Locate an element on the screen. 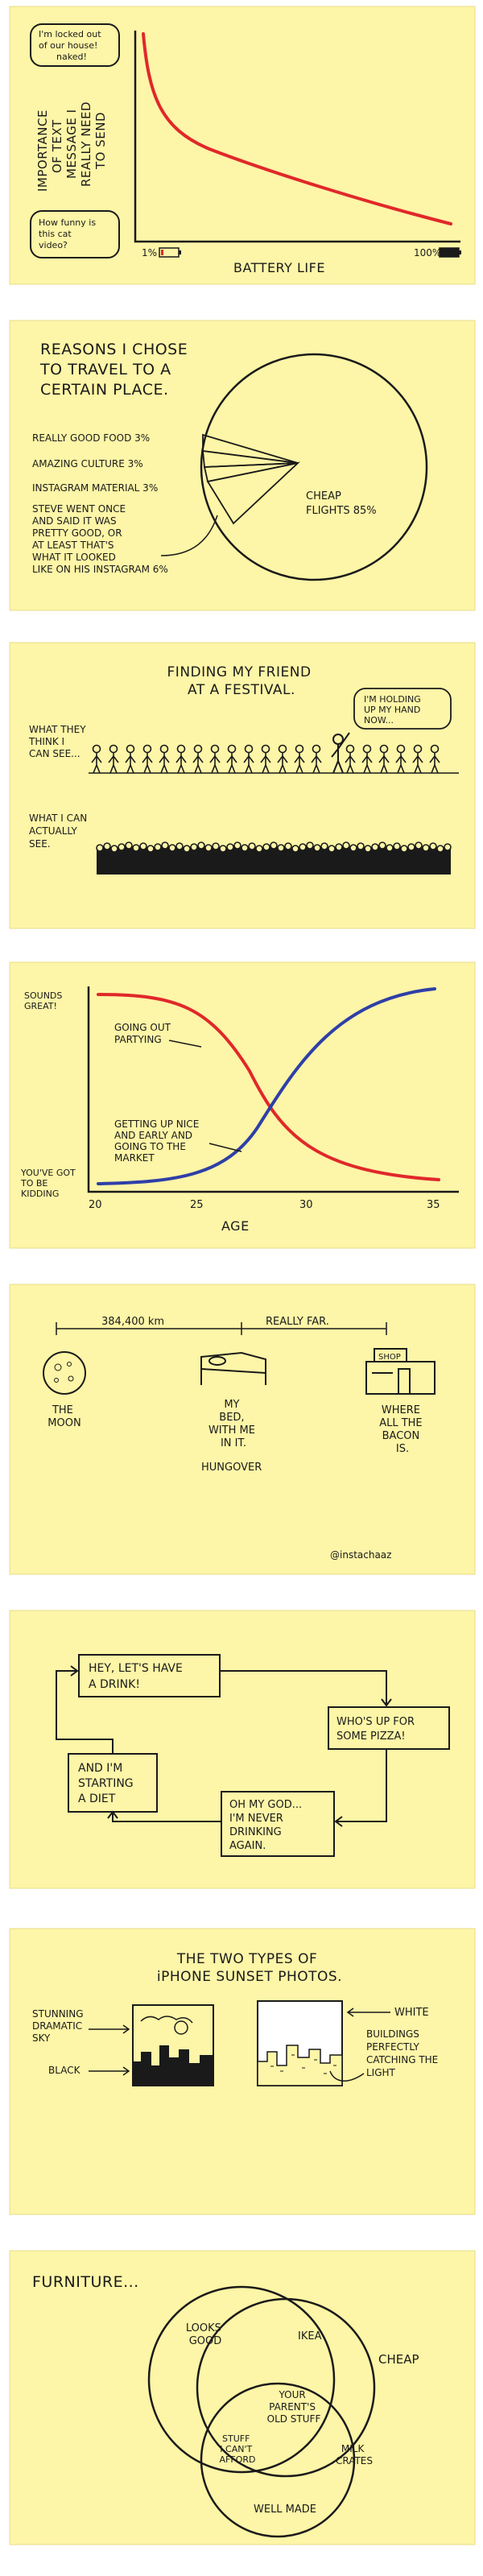  svg-text: OF TEXT is located at coordinates (57, 146).